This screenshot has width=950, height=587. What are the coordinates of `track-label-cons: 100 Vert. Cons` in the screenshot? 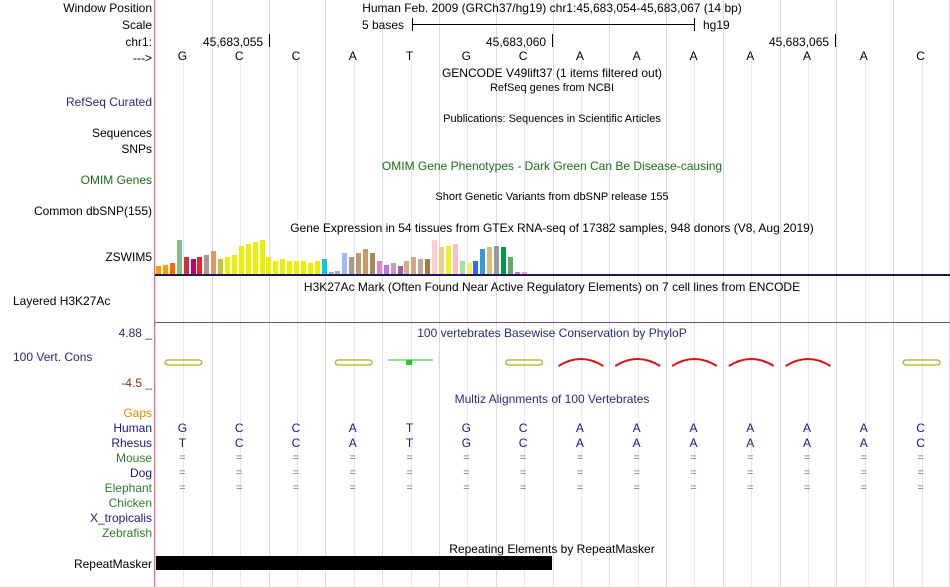 It's located at (53, 357).